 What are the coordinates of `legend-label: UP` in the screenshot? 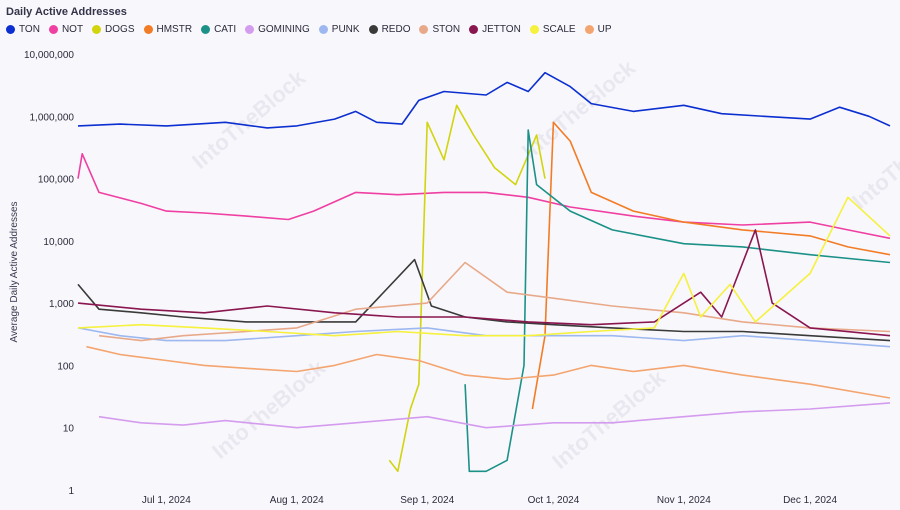 It's located at (604, 29).